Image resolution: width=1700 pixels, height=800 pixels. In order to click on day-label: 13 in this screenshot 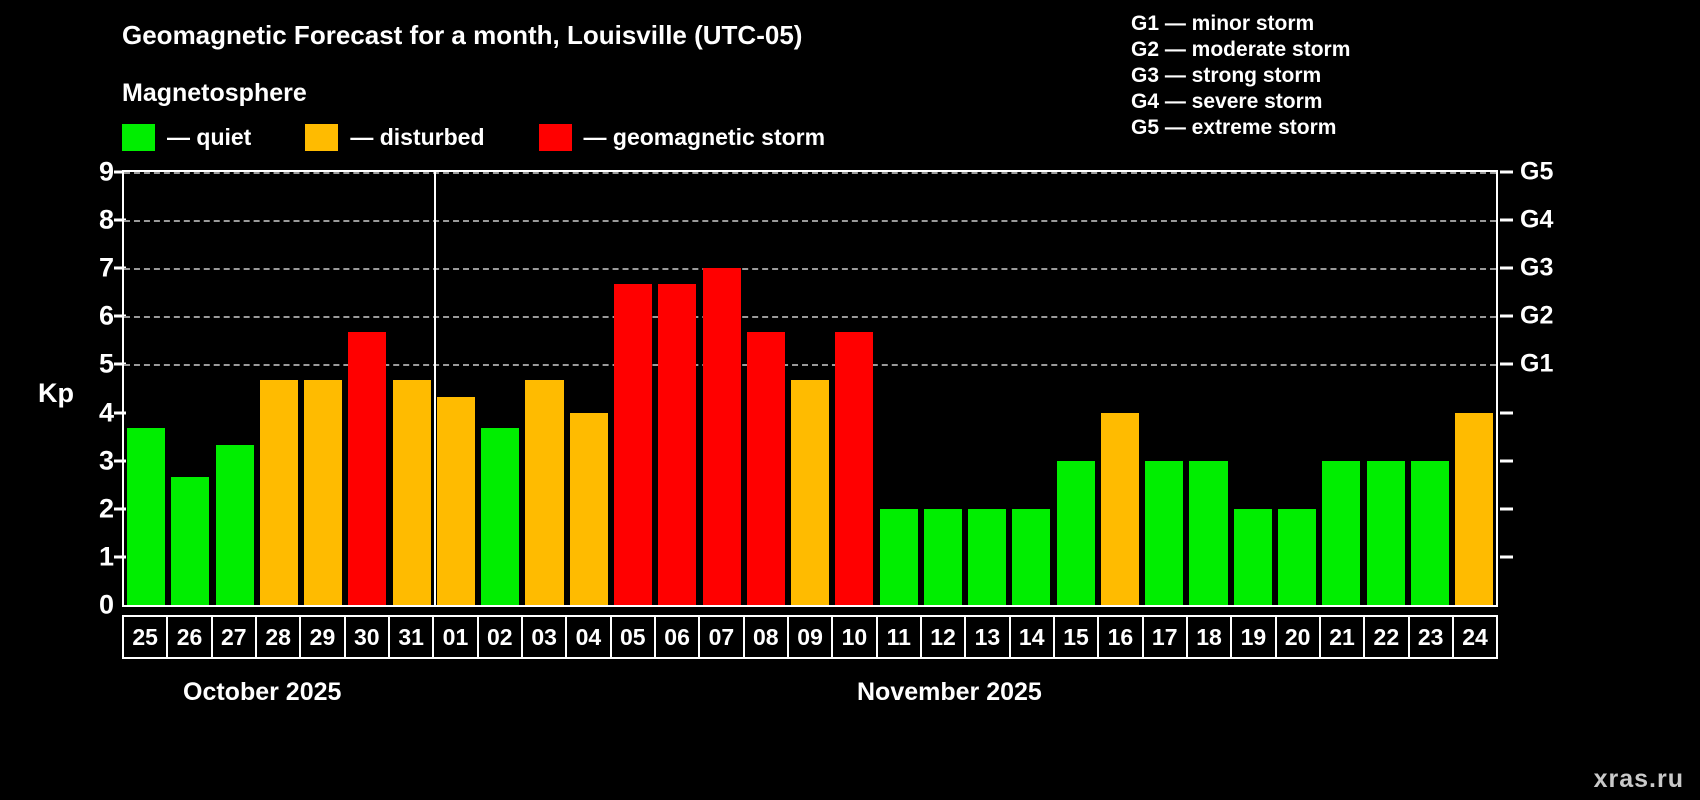, I will do `click(988, 637)`.